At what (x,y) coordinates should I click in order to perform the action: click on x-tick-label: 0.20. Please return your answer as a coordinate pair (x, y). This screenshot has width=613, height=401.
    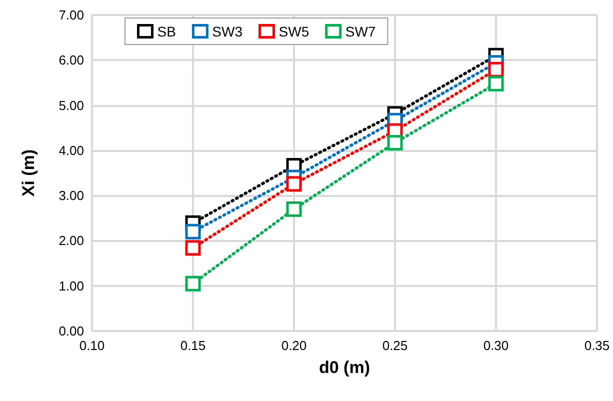
    Looking at the image, I should click on (294, 345).